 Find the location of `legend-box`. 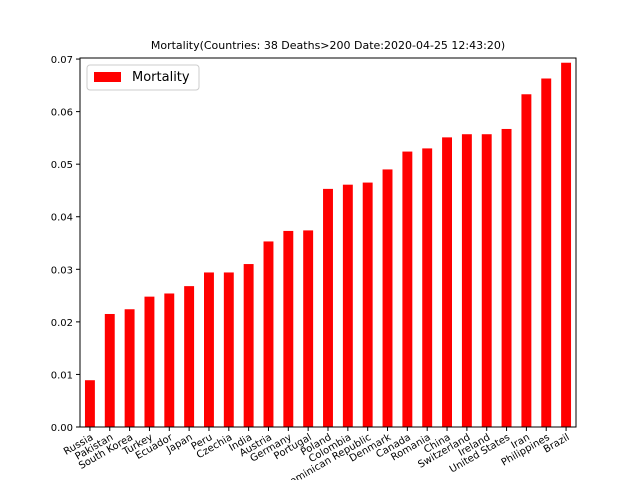

legend-box is located at coordinates (143, 77).